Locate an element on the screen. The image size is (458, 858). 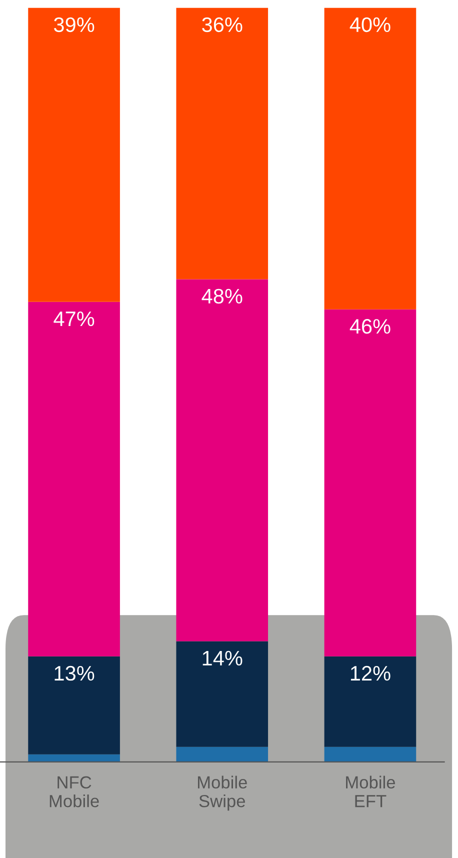
data-label: 39% is located at coordinates (74, 24).